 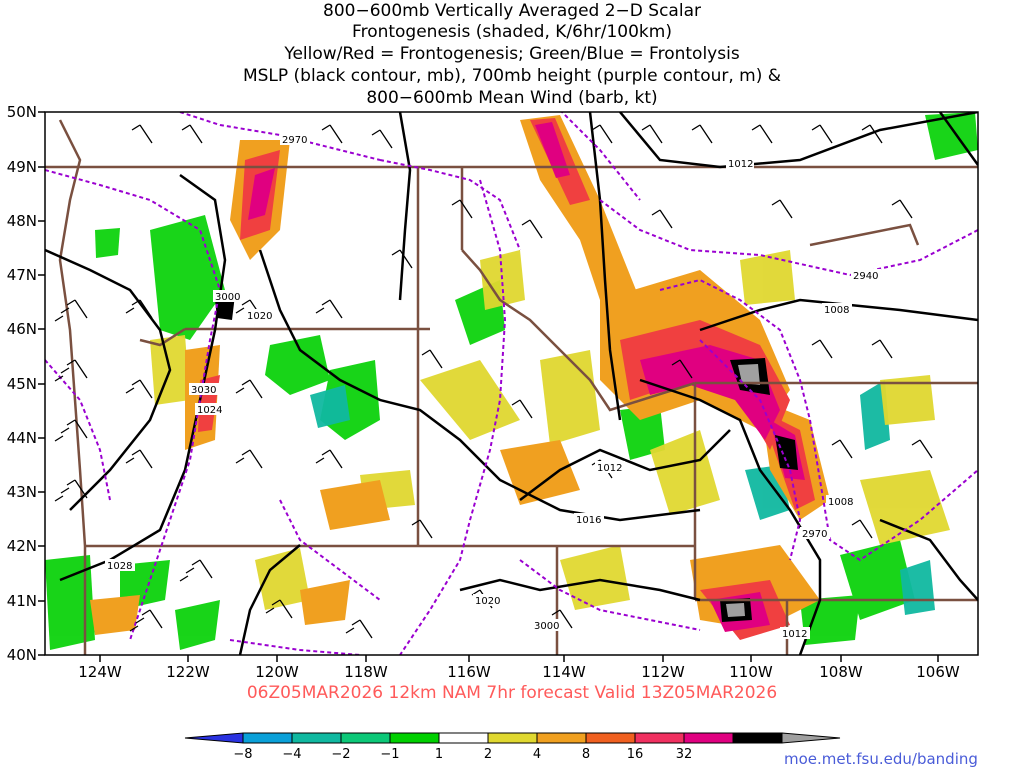 What do you see at coordinates (277, 672) in the screenshot?
I see `lon-label: 120W` at bounding box center [277, 672].